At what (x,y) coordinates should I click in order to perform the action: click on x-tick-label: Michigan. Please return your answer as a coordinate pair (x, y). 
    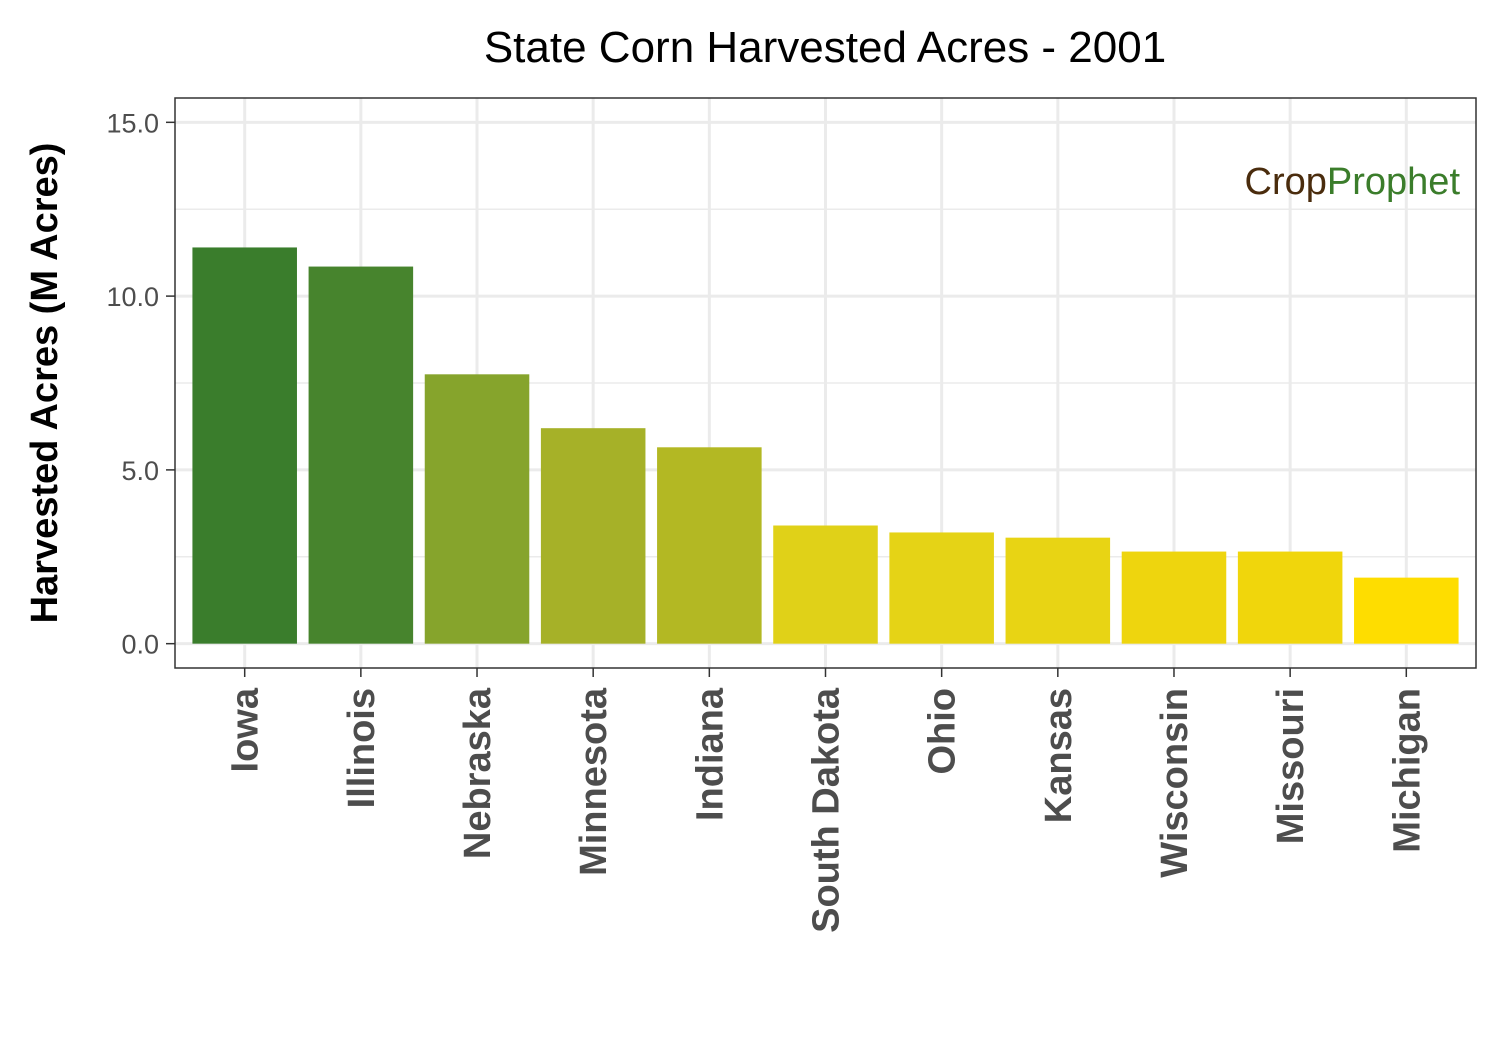
    Looking at the image, I should click on (1407, 770).